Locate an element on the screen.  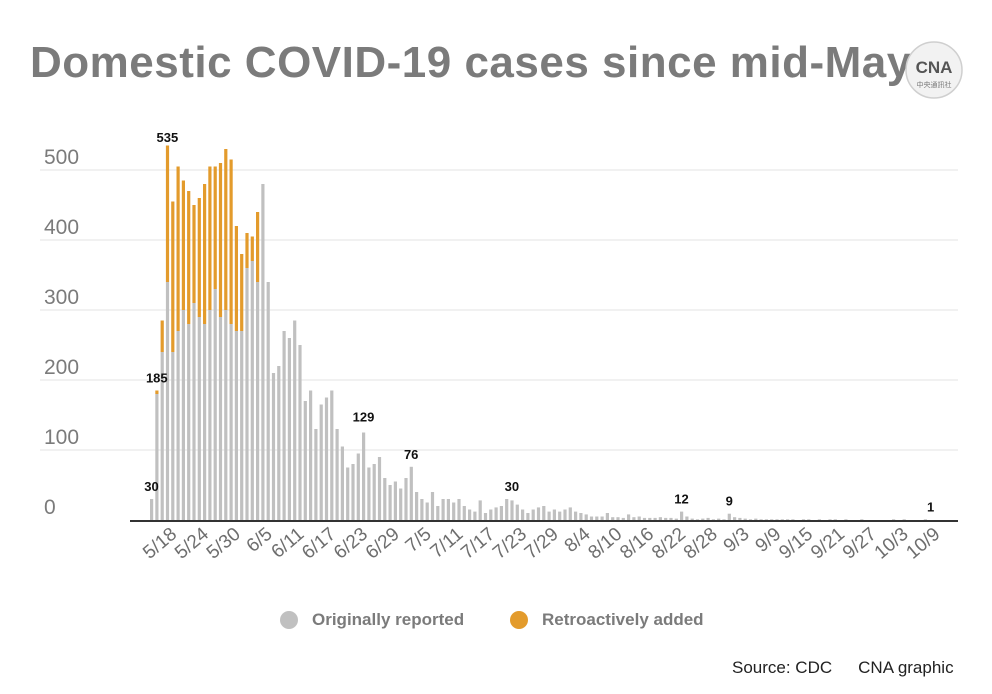
data-label: 129 is located at coordinates (364, 417).